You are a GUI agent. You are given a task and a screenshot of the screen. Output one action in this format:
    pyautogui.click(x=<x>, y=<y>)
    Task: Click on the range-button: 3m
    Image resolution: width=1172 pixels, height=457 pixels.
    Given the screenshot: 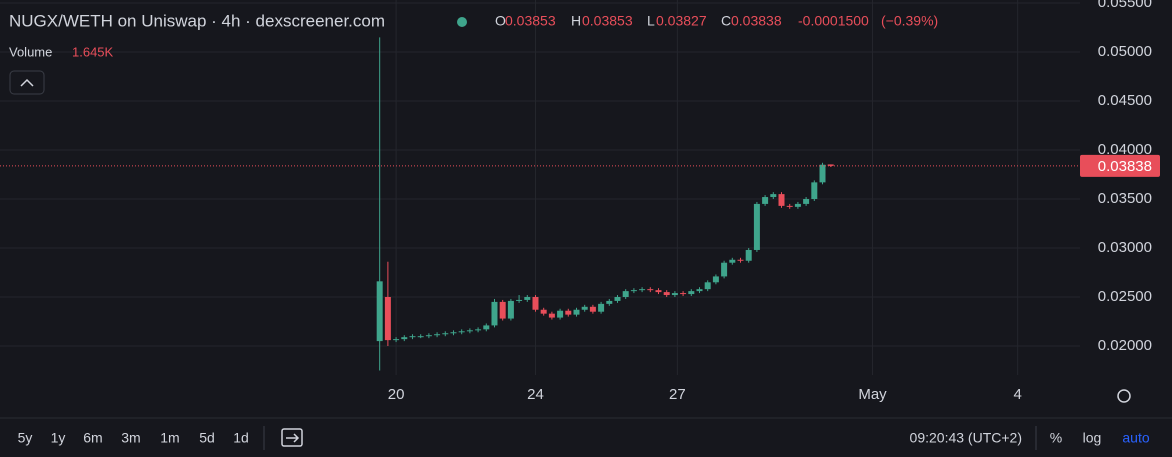 What is the action you would take?
    pyautogui.click(x=130, y=438)
    